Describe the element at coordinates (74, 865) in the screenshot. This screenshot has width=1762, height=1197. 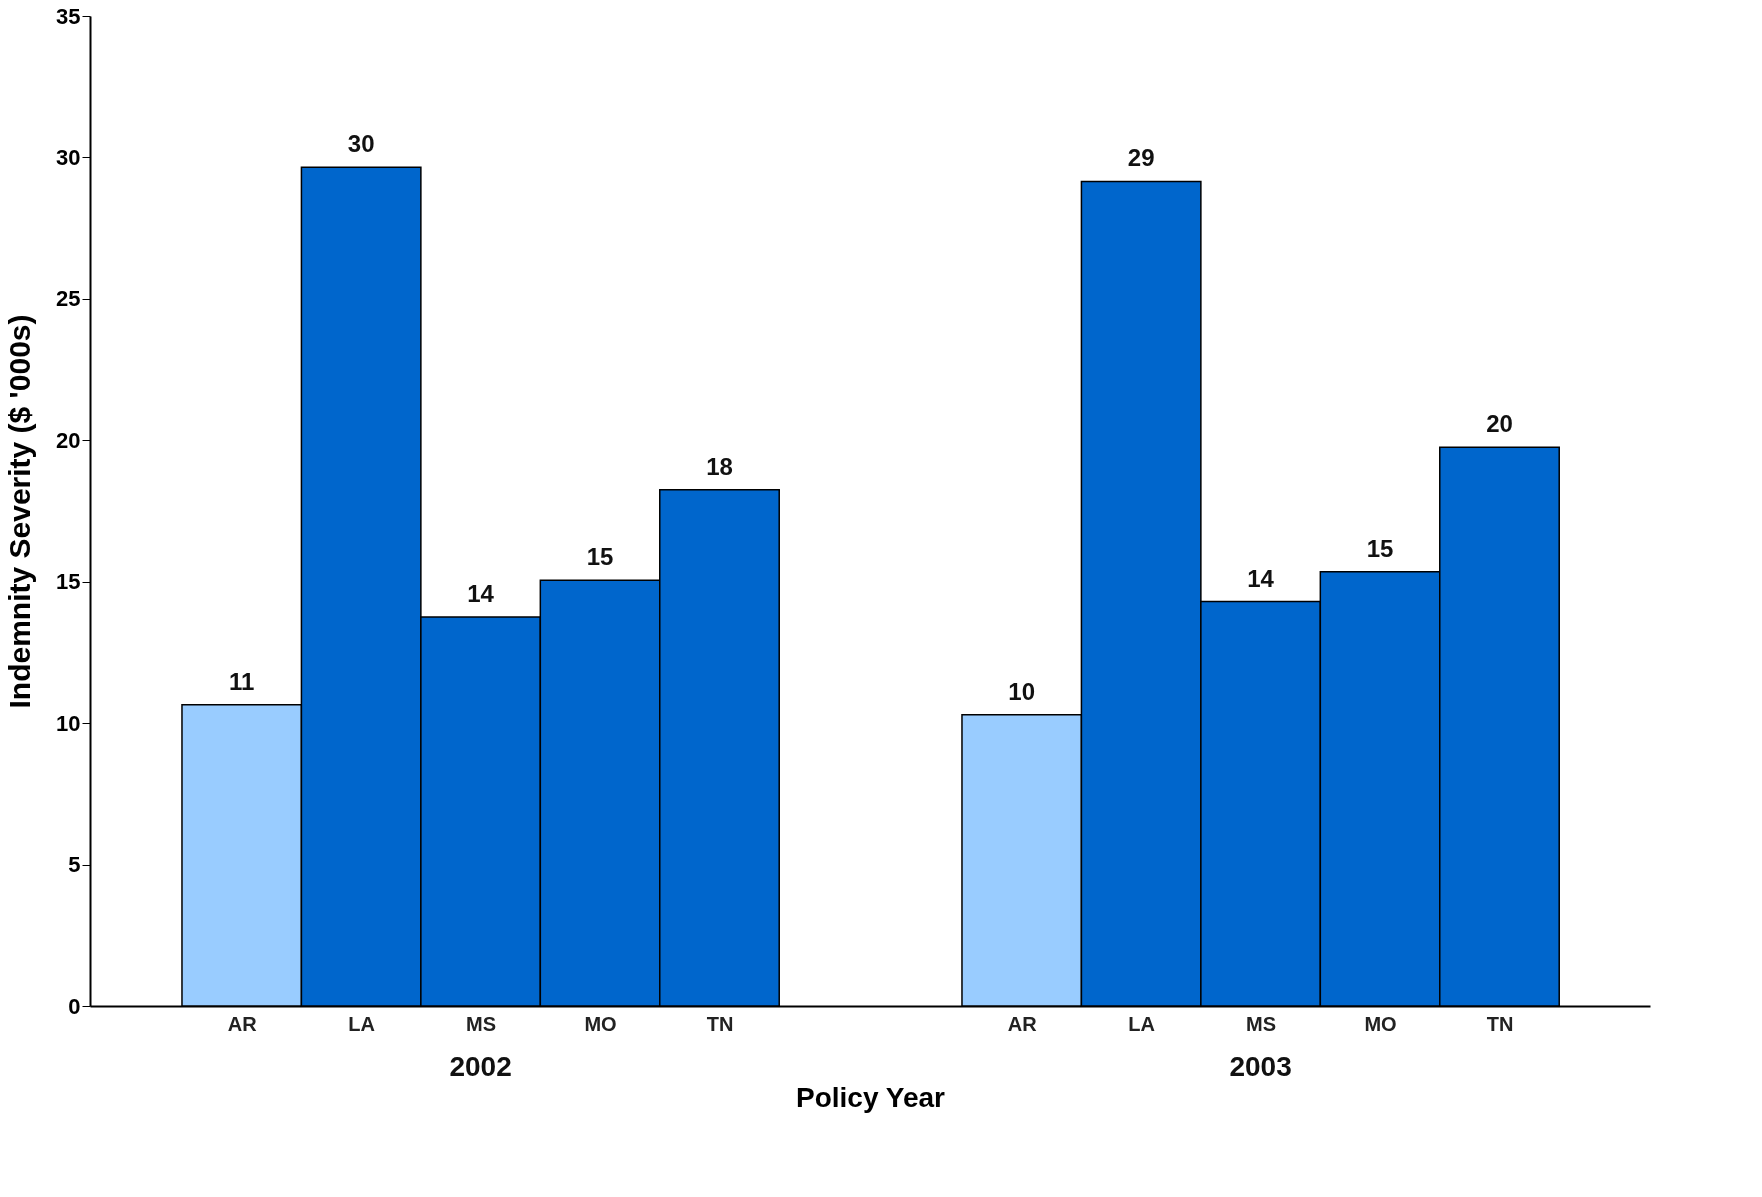
I see `y-tick-label: 5` at that location.